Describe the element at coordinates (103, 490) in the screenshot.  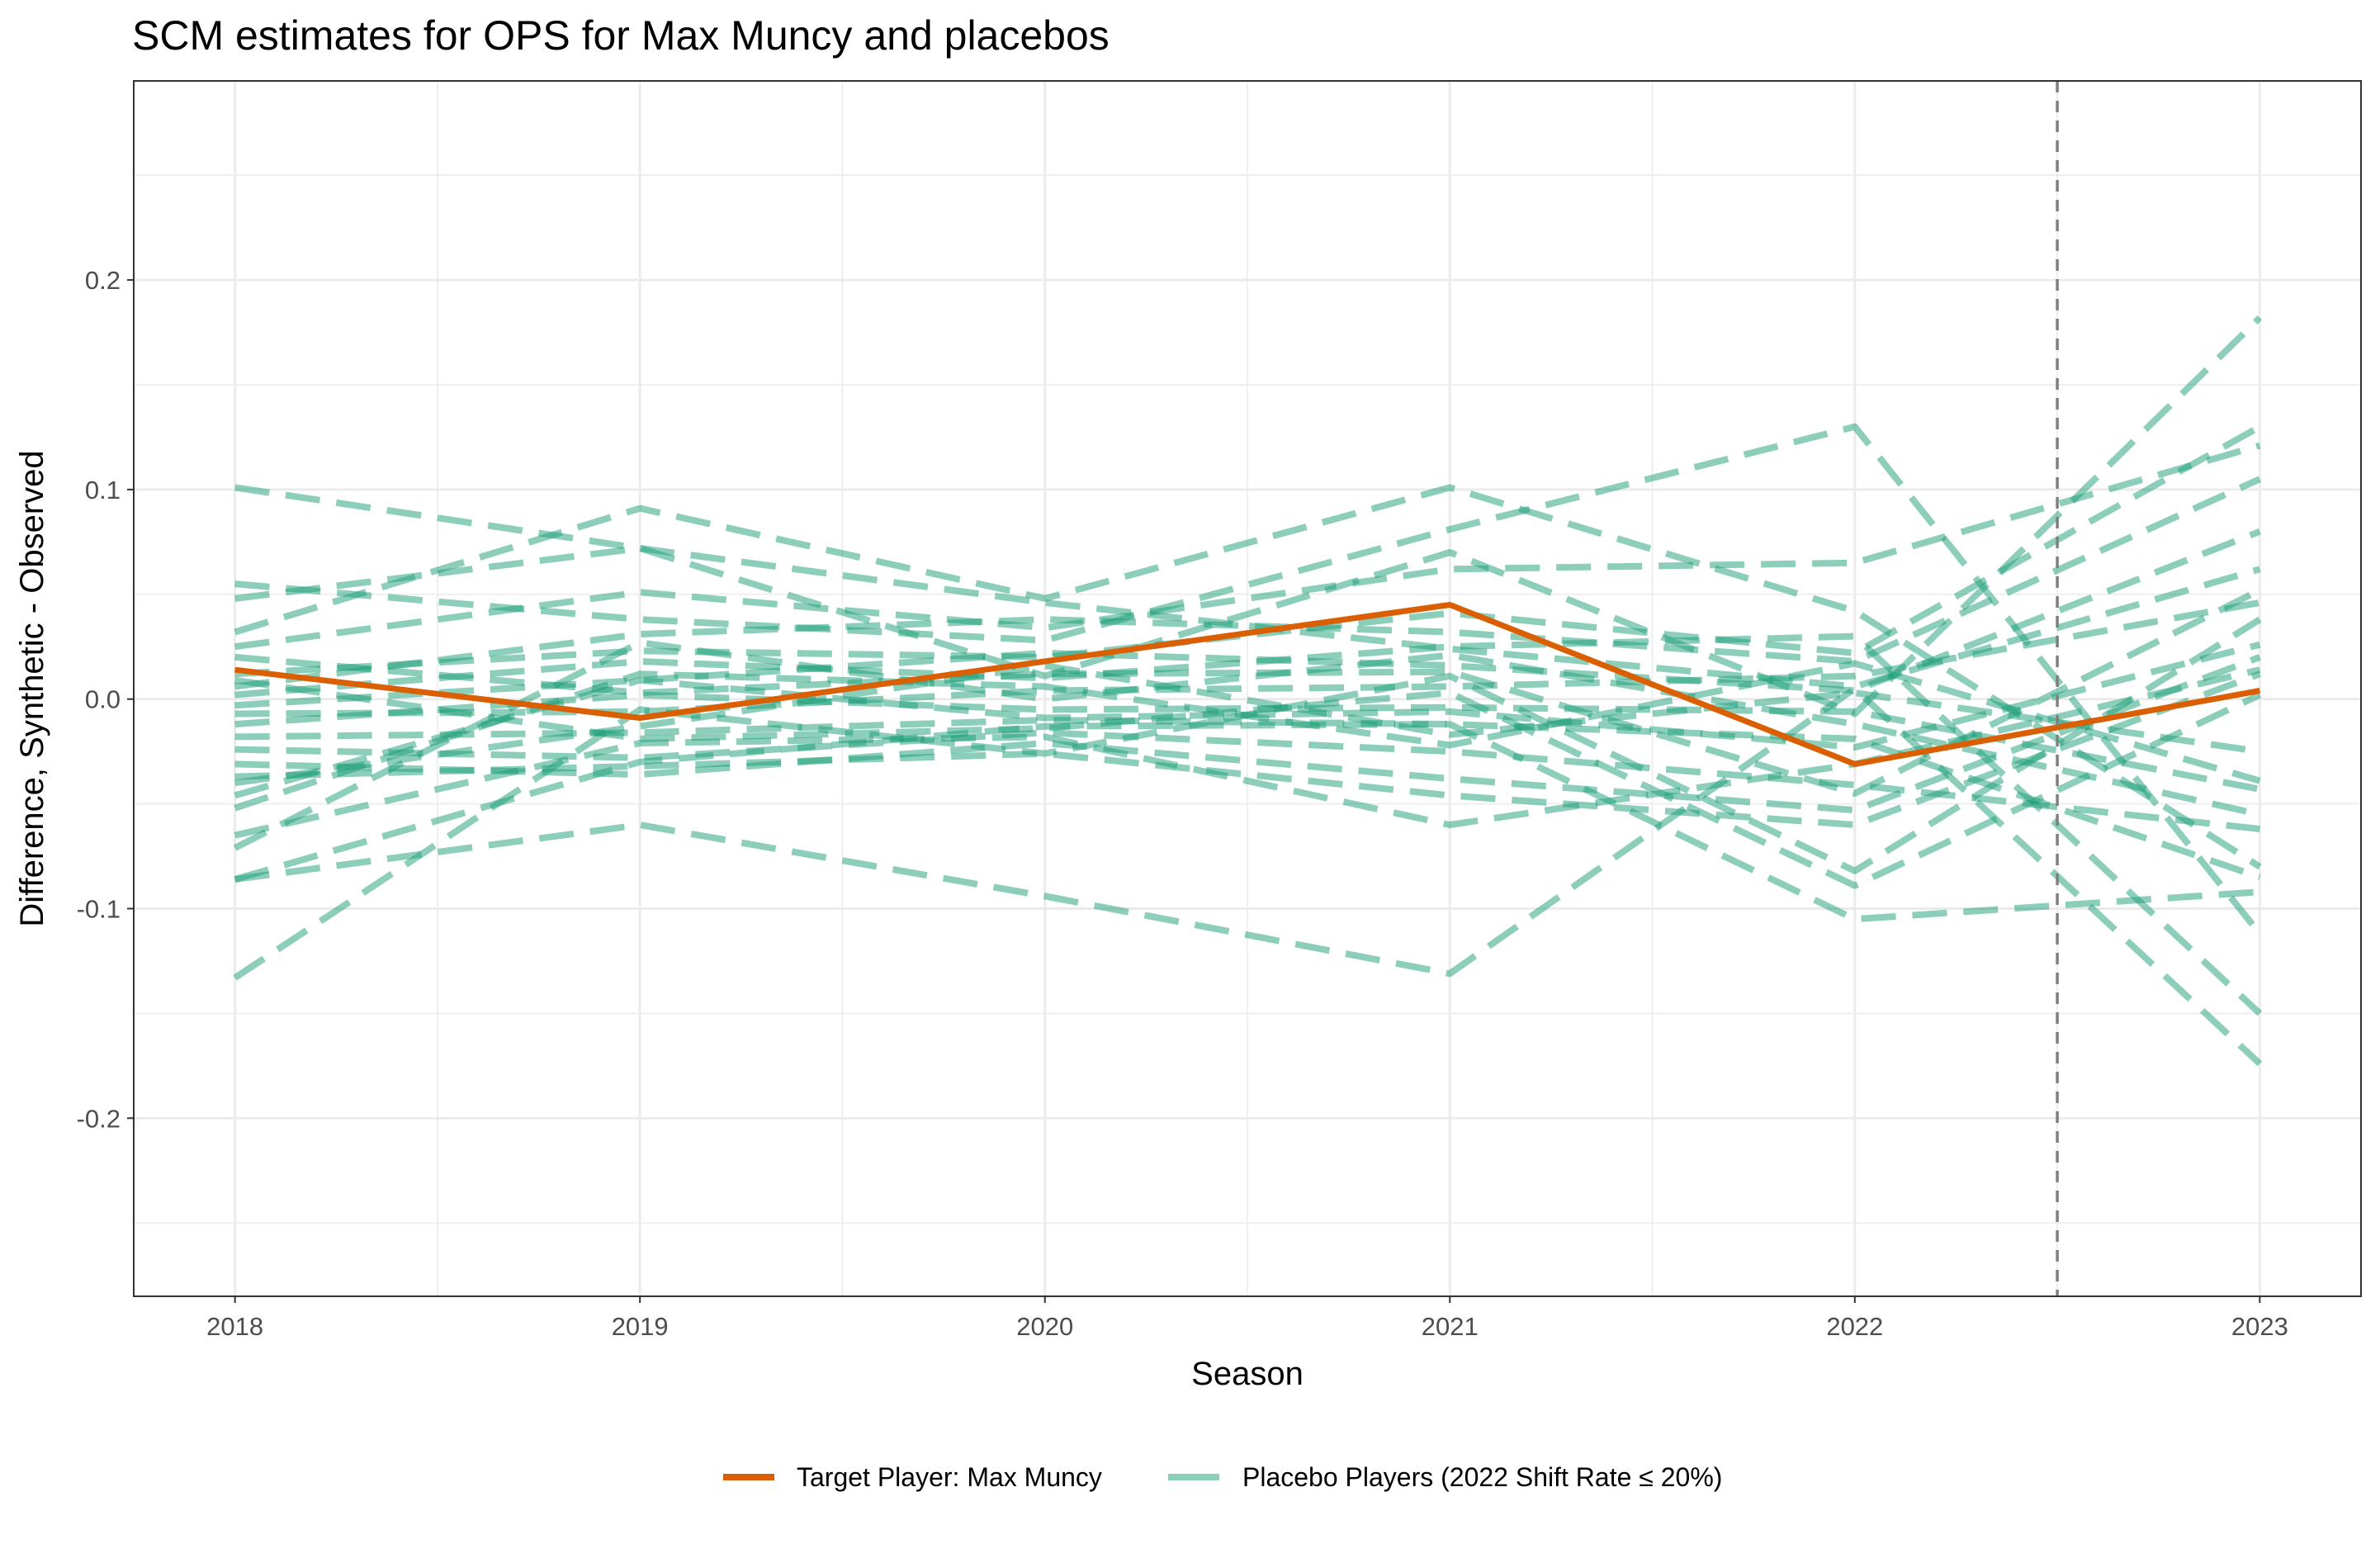
I see `y-tick-label: 0.1` at that location.